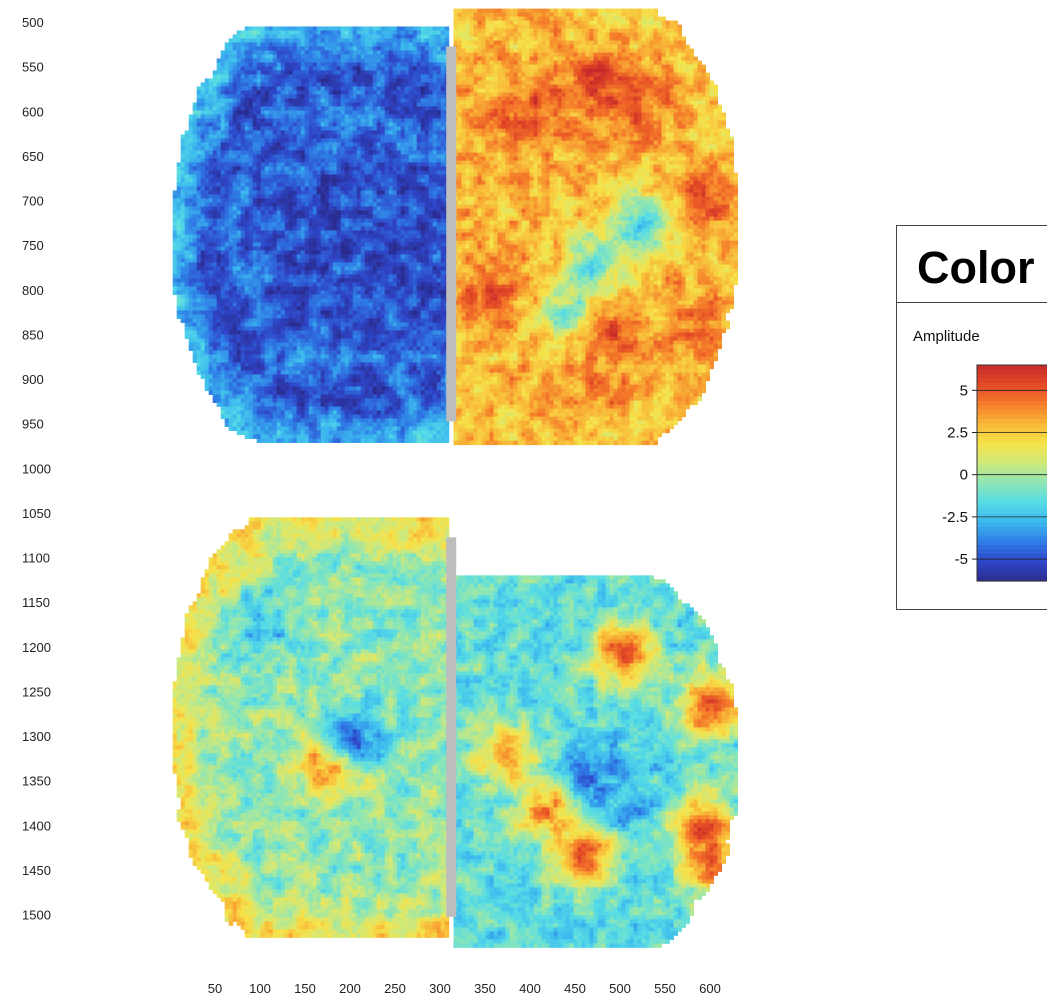  I want to click on colorbar-tick-label: 2.5, so click(957, 433).